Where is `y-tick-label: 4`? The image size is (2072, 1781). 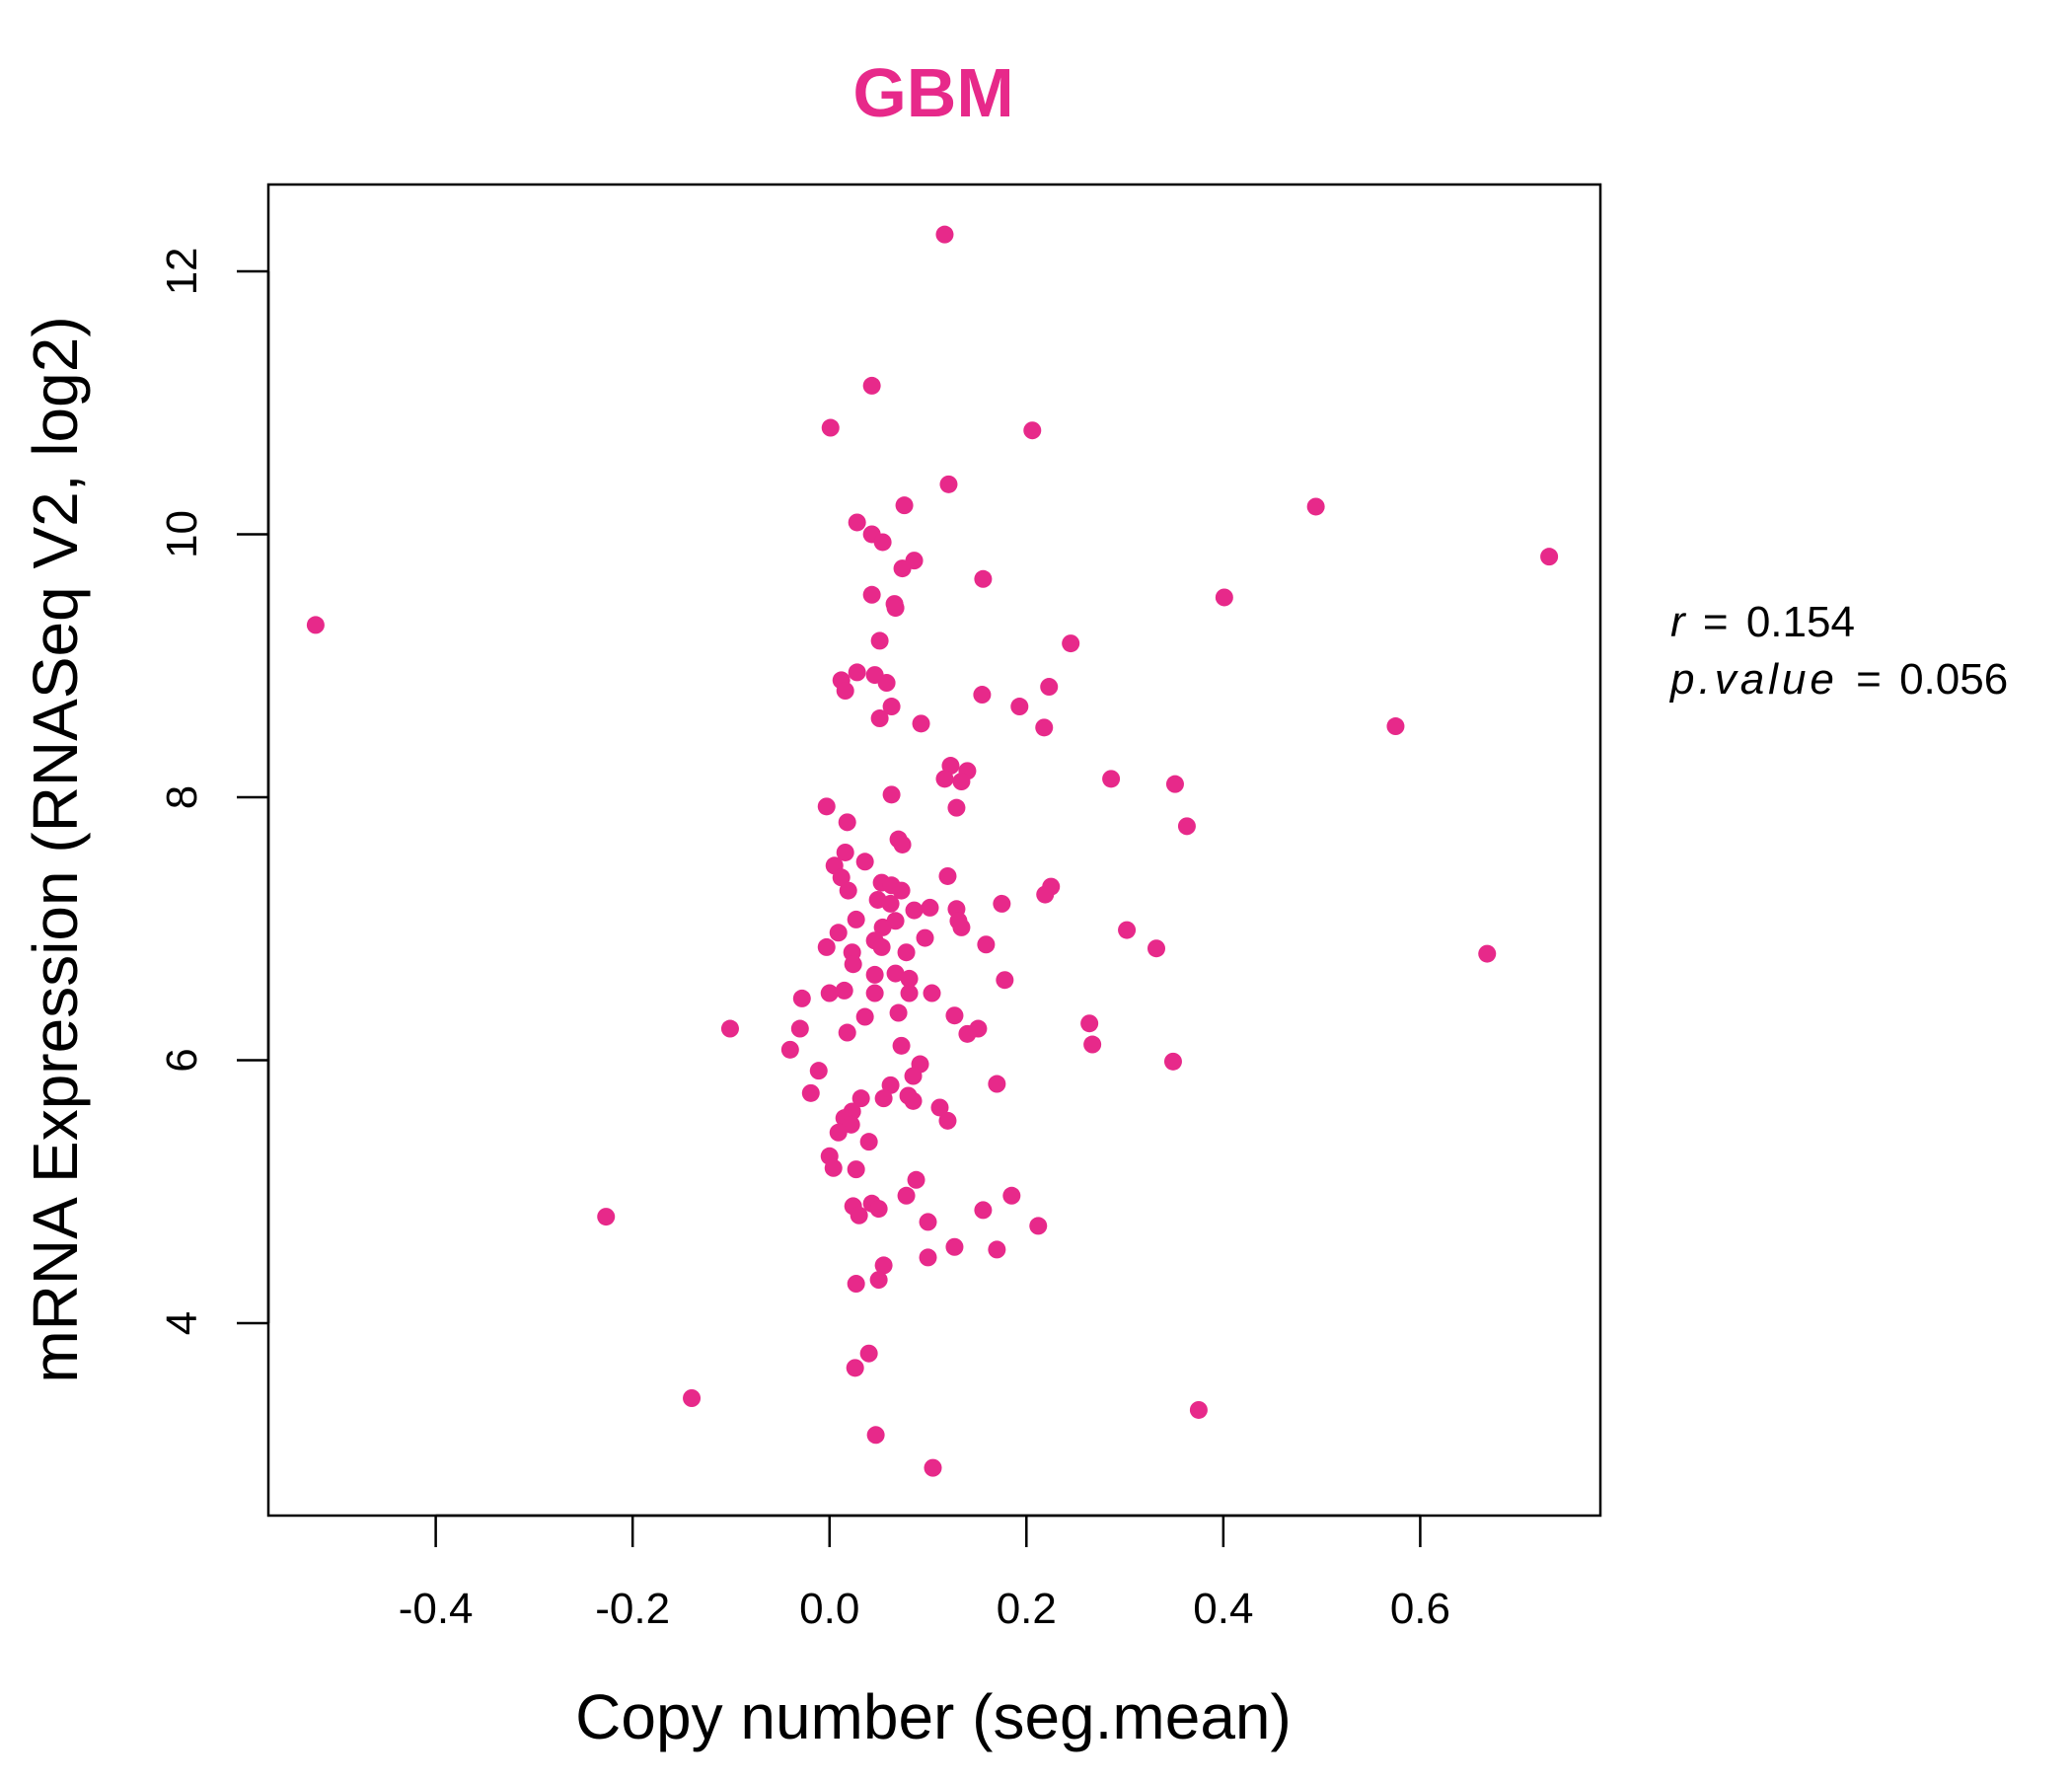
y-tick-label: 4 is located at coordinates (182, 1323).